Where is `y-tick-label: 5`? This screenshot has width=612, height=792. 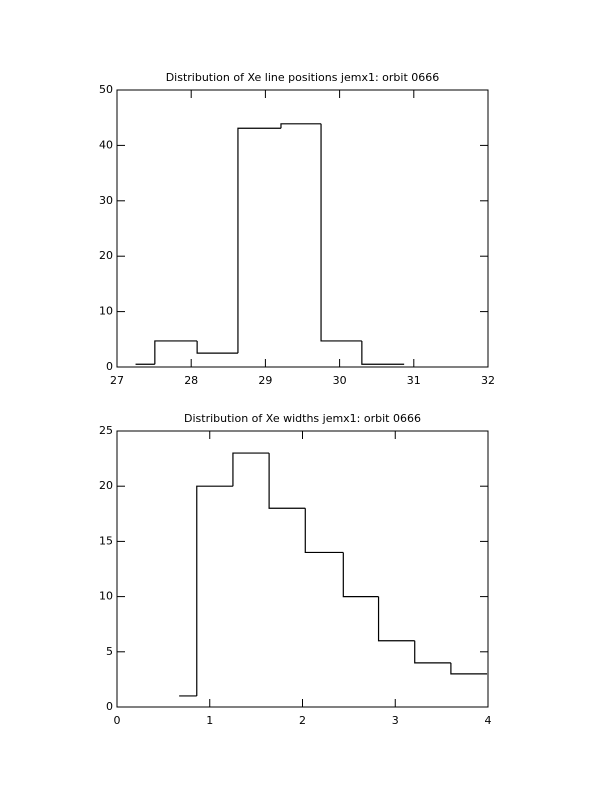 y-tick-label: 5 is located at coordinates (109, 651).